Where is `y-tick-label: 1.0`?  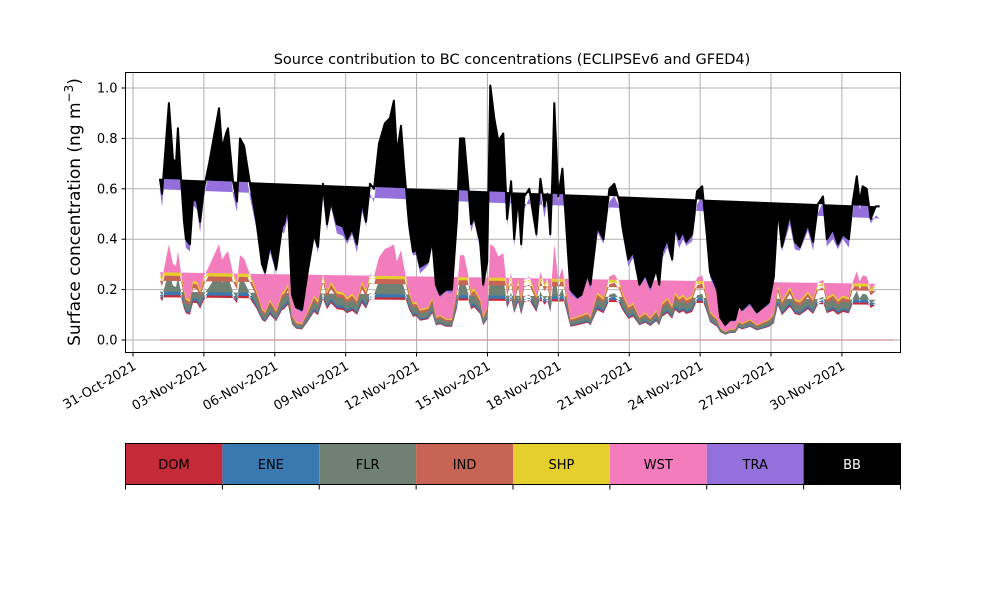 y-tick-label: 1.0 is located at coordinates (107, 89).